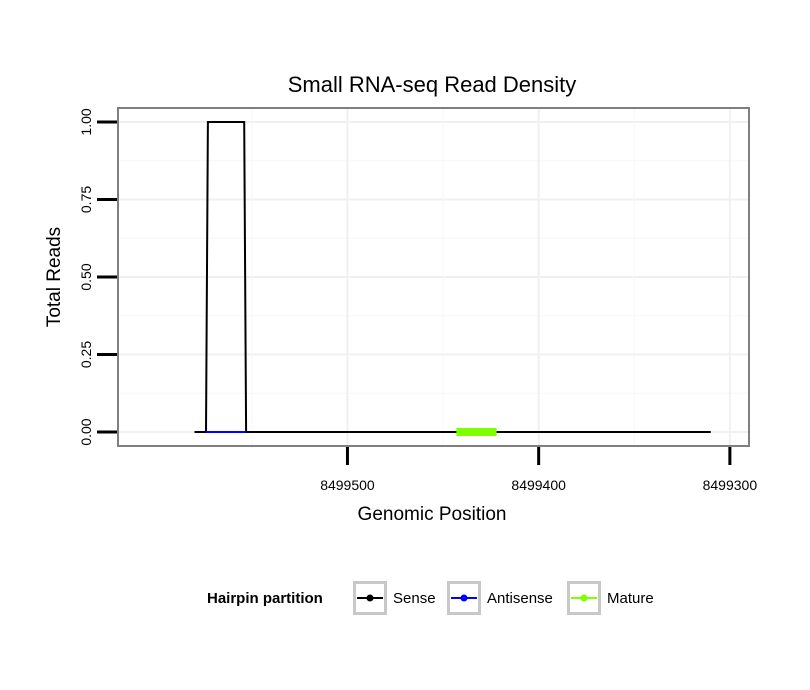 This screenshot has height=690, width=810. What do you see at coordinates (730, 485) in the screenshot?
I see `x-tick-label: 8499300` at bounding box center [730, 485].